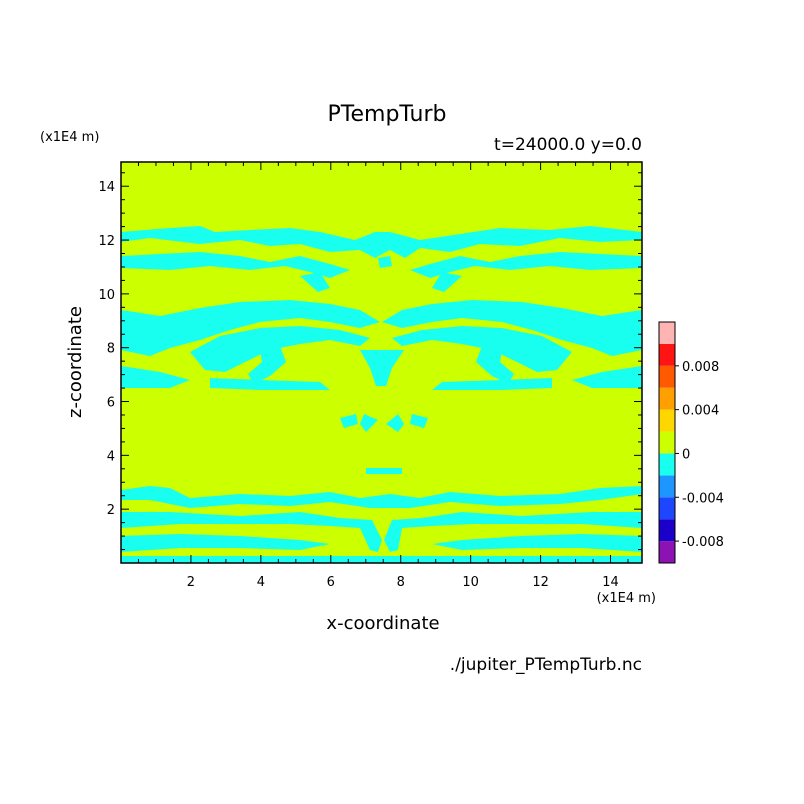 The image size is (804, 804). I want to click on y-tick-label: 10, so click(106, 295).